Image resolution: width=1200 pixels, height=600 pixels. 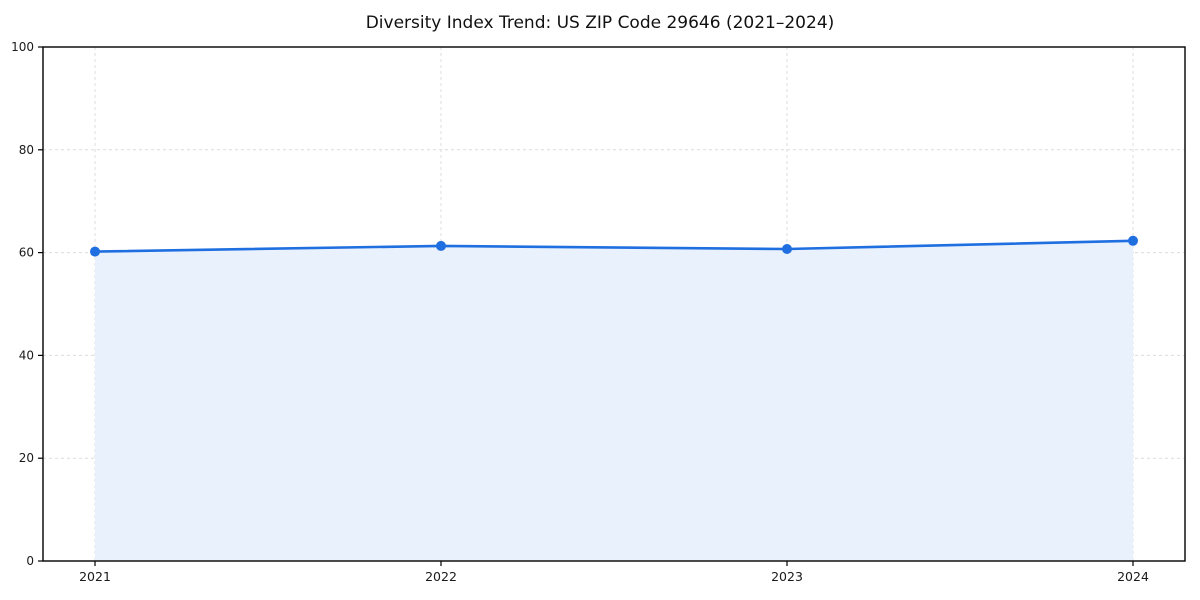 I want to click on trend-line, so click(x=614, y=246).